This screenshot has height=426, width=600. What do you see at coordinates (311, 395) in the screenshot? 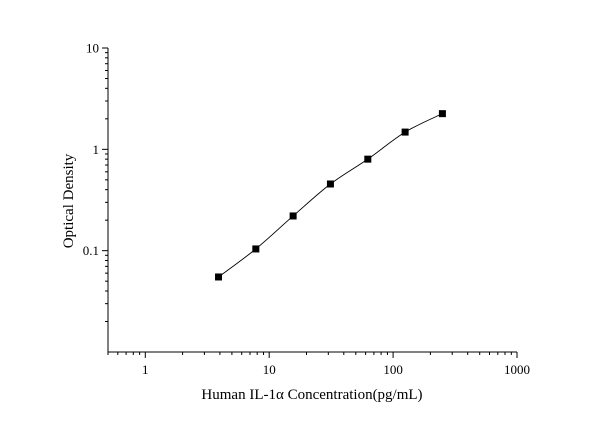
I see `x-axis-title: Human IL-1α Concentration(pg/mL)` at bounding box center [311, 395].